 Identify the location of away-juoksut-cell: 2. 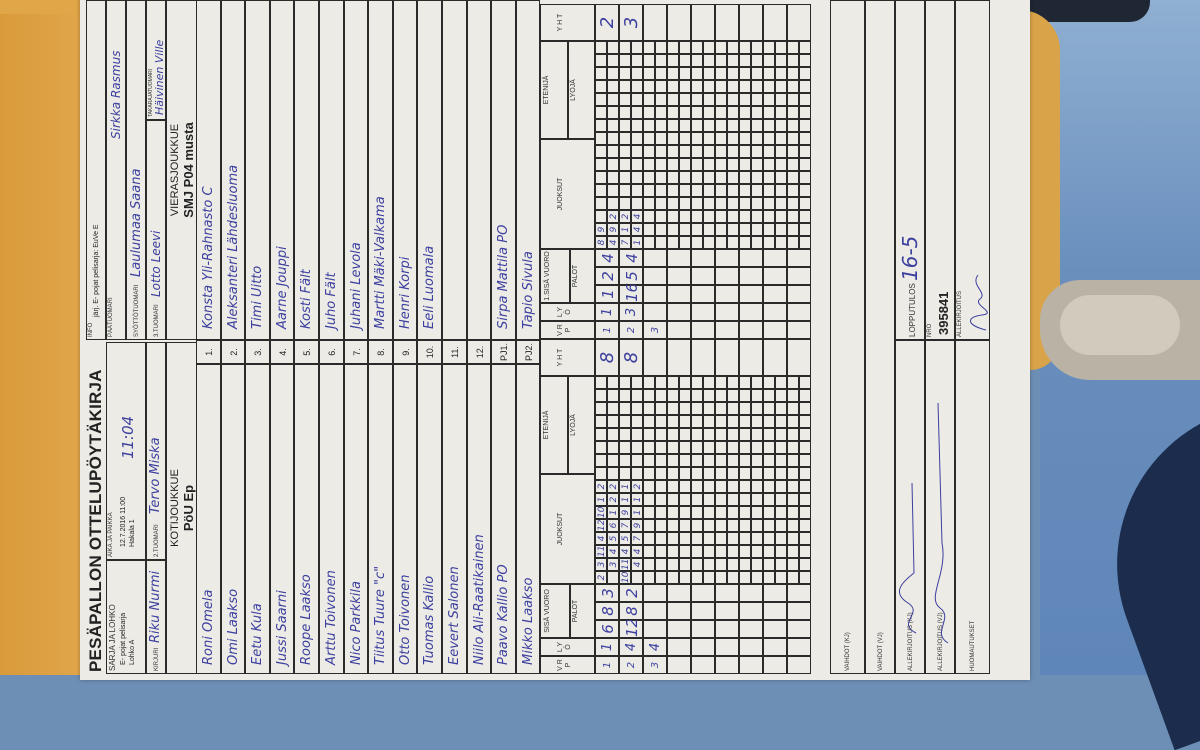
(625, 216).